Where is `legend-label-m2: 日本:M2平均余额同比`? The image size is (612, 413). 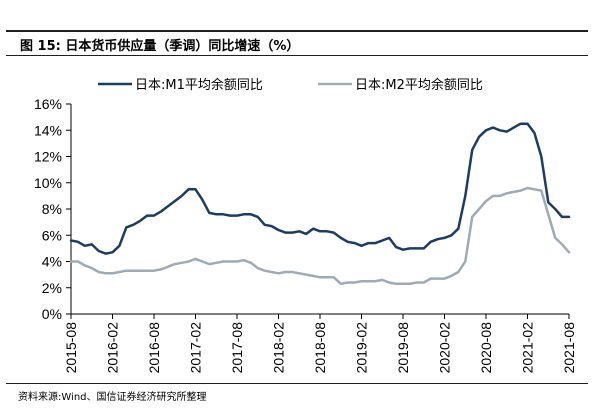
legend-label-m2: 日本:M2平均余额同比 is located at coordinates (419, 85).